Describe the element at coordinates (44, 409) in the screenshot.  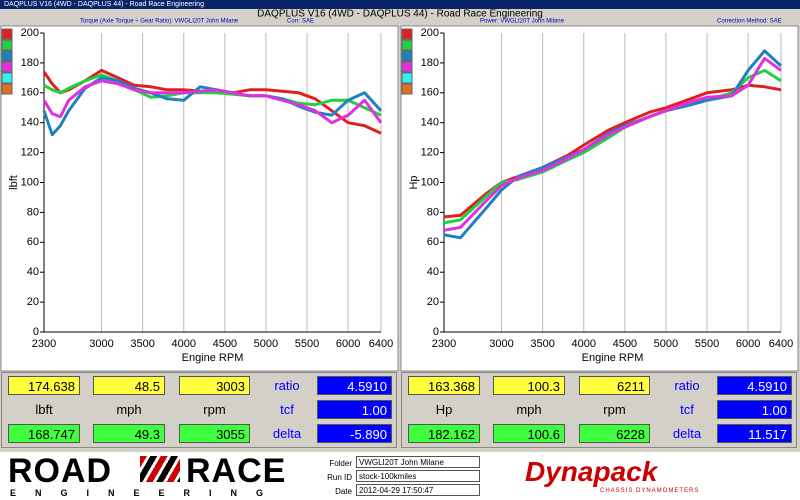
I see `readout-label: lbft` at that location.